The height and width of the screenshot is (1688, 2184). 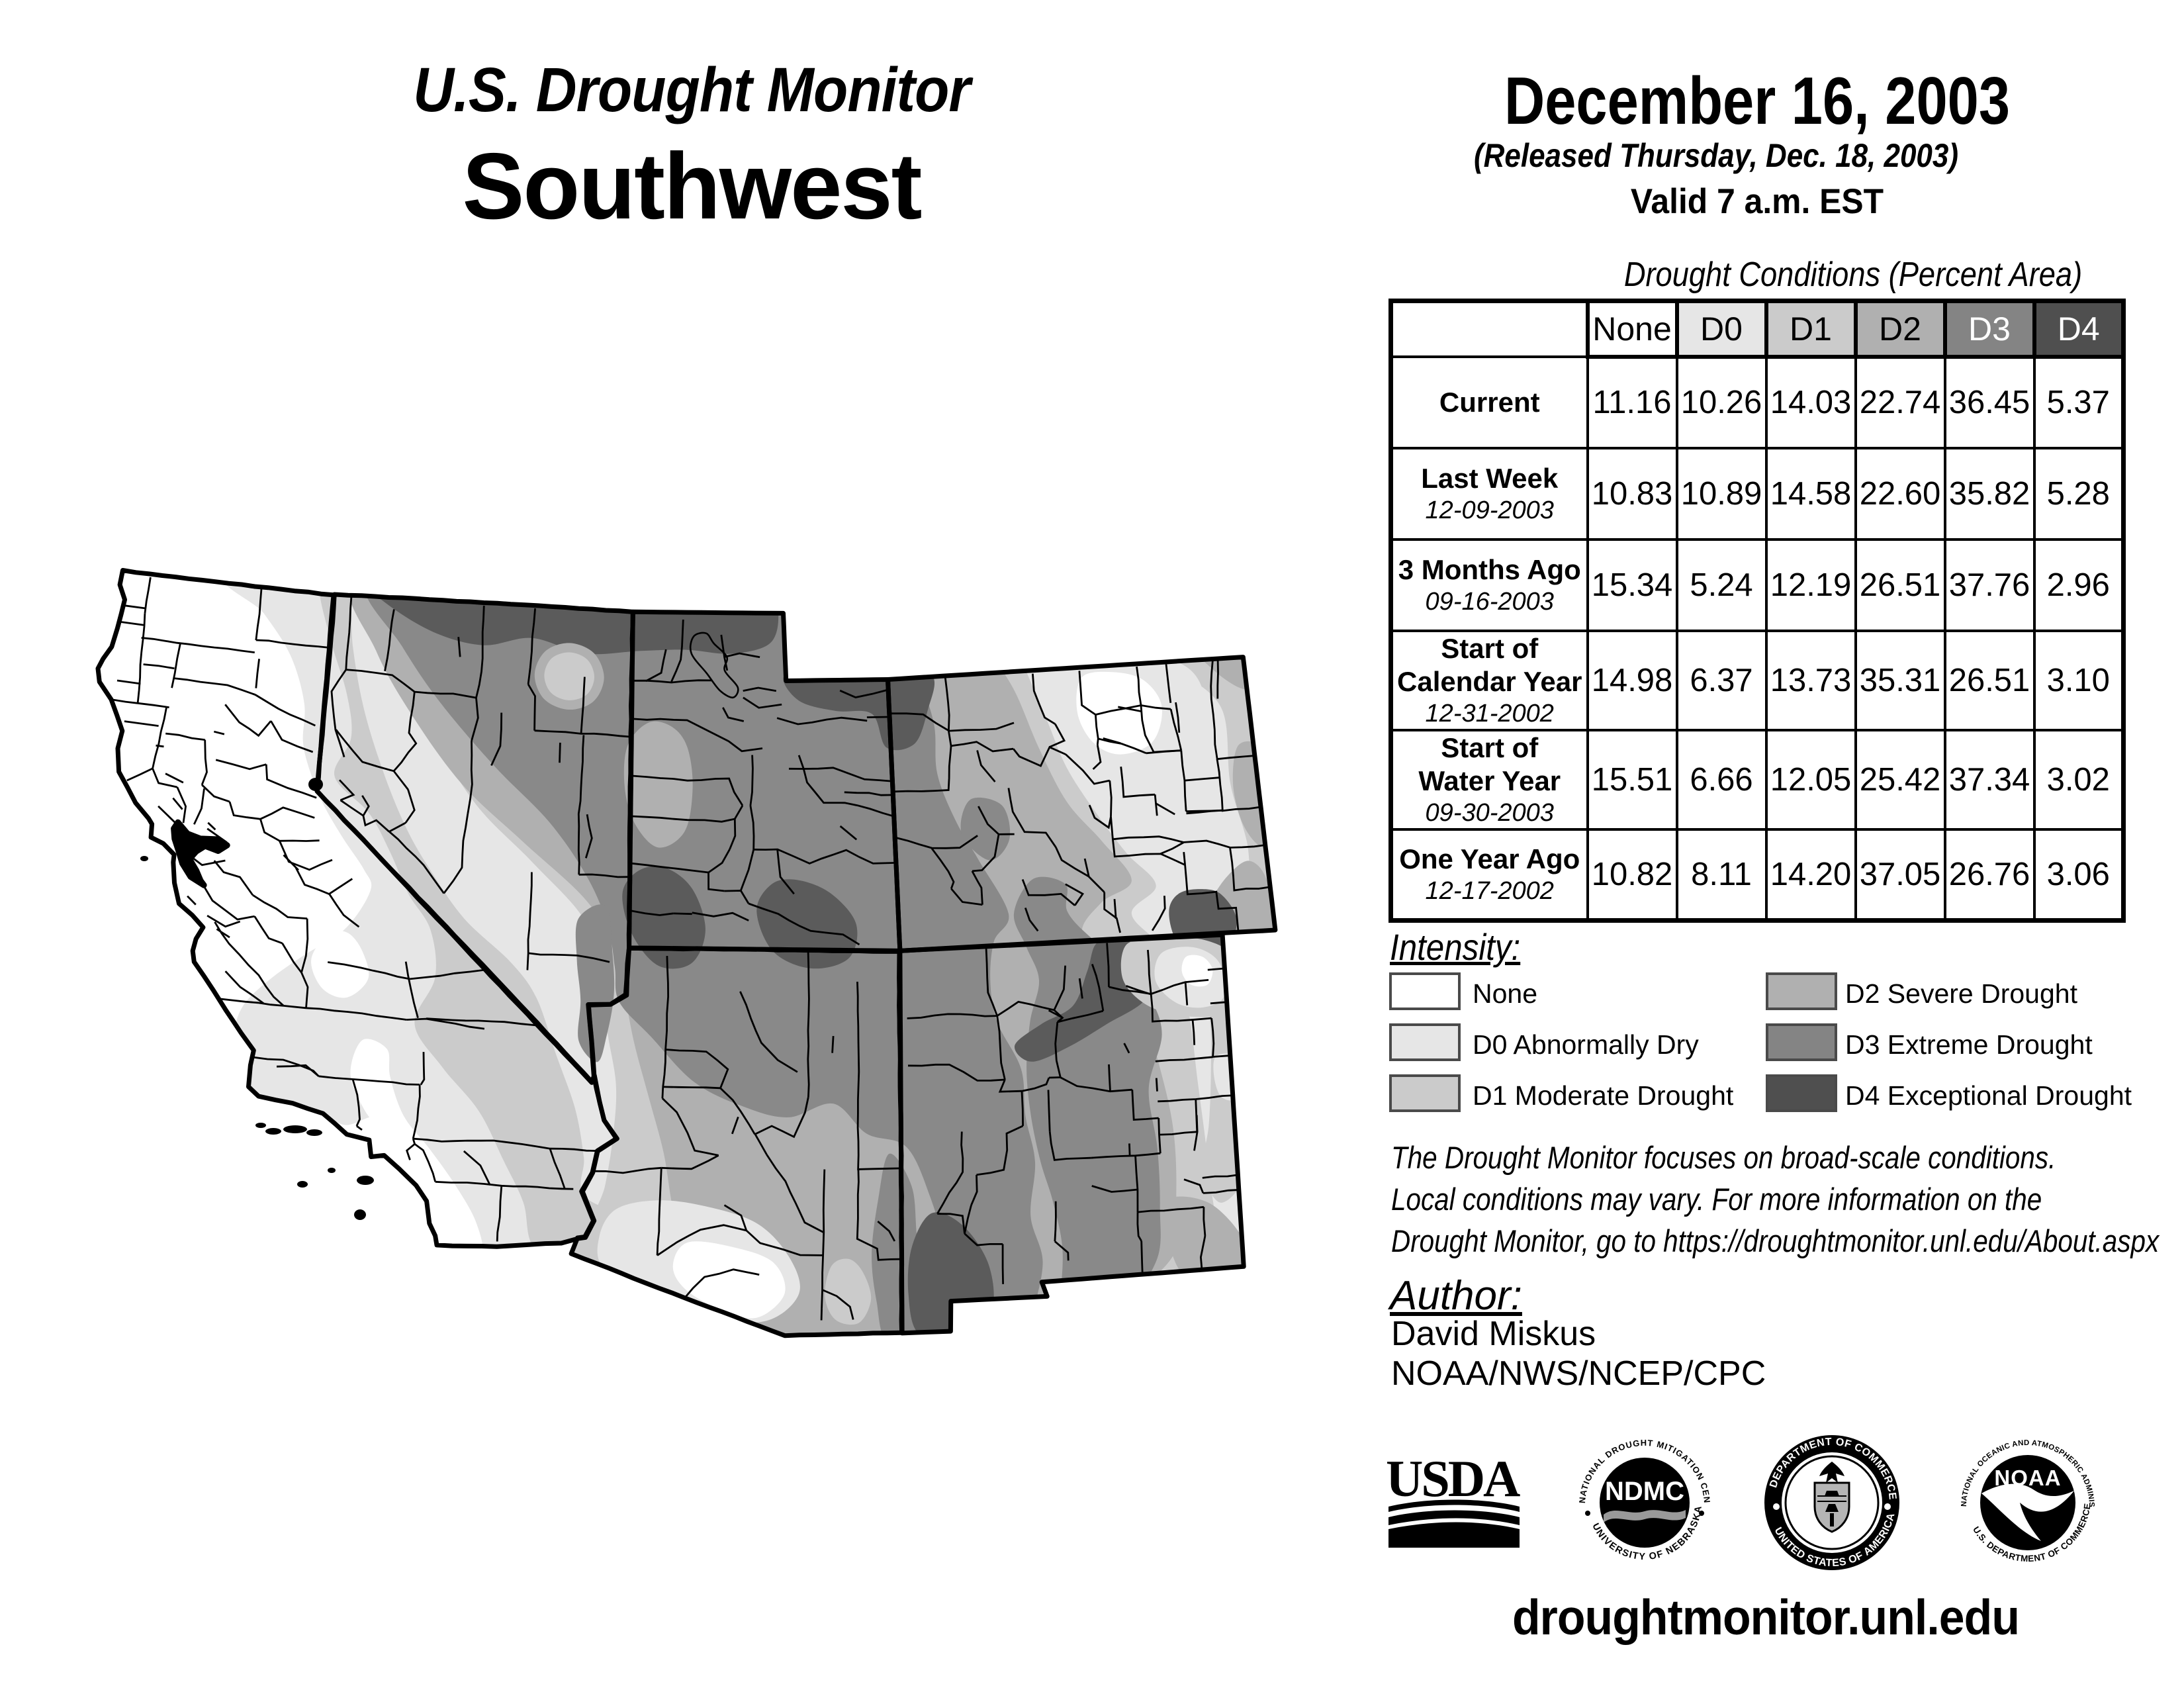 I want to click on svg-text: NOAA, so click(x=2028, y=1478).